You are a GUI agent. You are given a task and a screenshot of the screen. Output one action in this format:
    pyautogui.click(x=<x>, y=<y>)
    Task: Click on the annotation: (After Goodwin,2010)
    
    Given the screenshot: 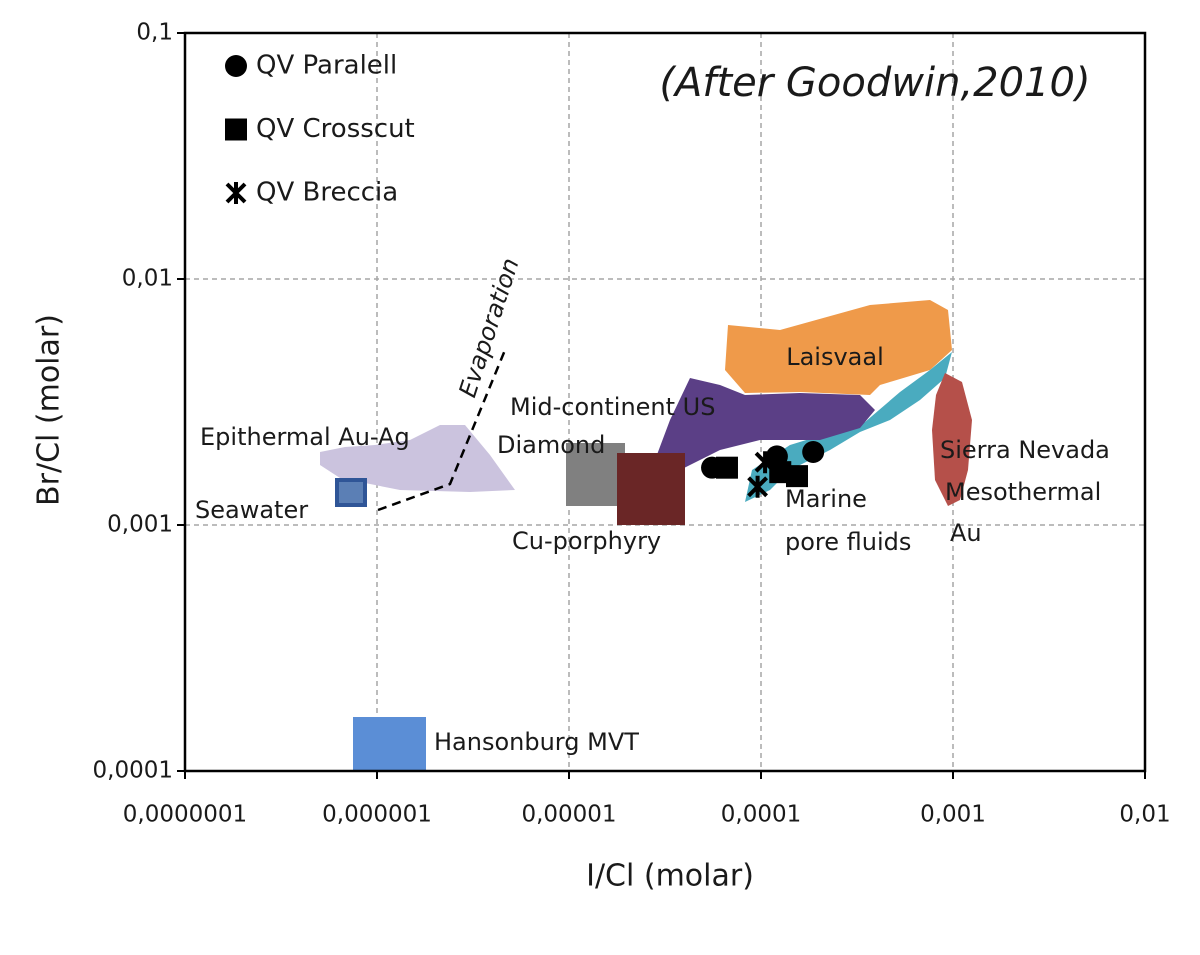 What is the action you would take?
    pyautogui.click(x=874, y=83)
    